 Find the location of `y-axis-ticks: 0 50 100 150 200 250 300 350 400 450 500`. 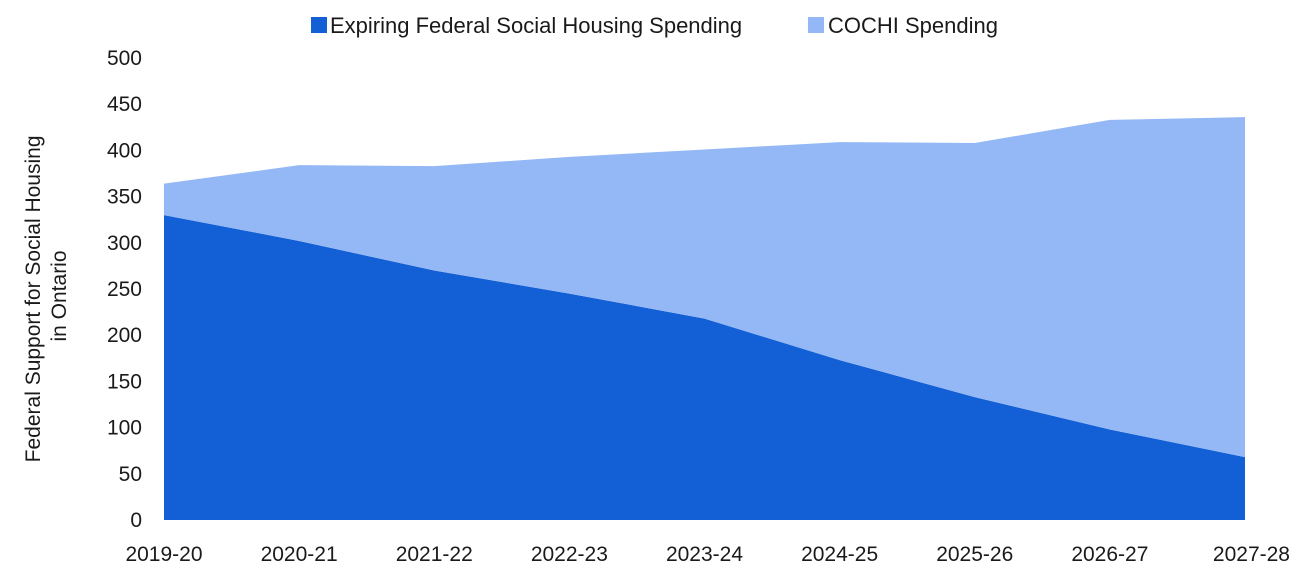

y-axis-ticks: 0 50 100 150 200 250 300 350 400 450 500 is located at coordinates (124, 289).